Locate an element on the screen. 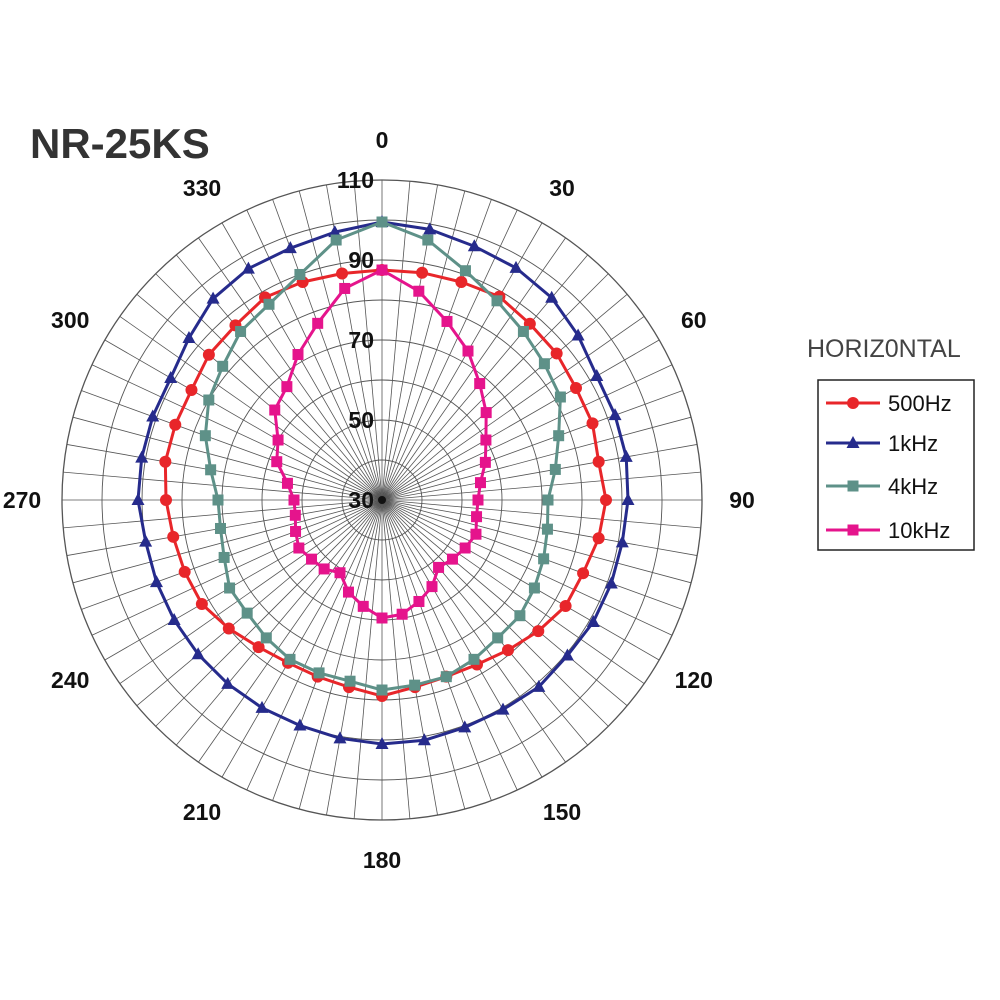 The image size is (1000, 1000). angle-label: 0 is located at coordinates (382, 140).